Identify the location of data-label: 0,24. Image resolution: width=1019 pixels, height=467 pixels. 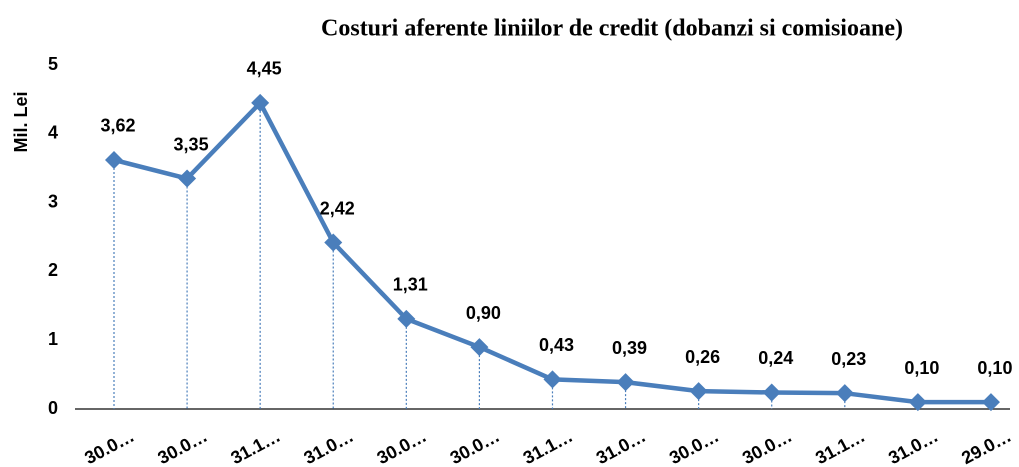
(775, 358).